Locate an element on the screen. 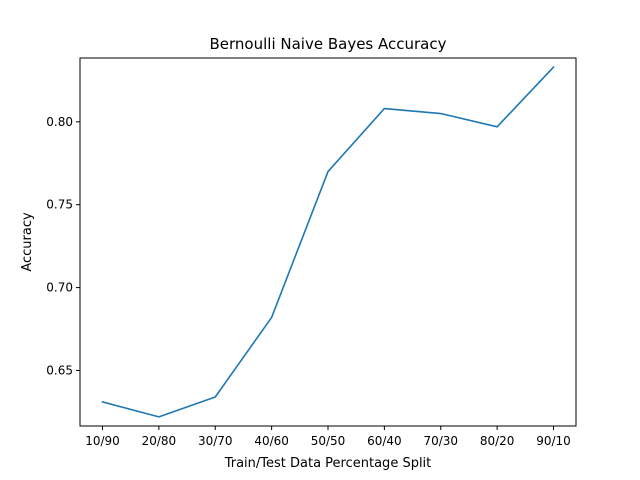  x-tick-label: 30/70 is located at coordinates (215, 441).